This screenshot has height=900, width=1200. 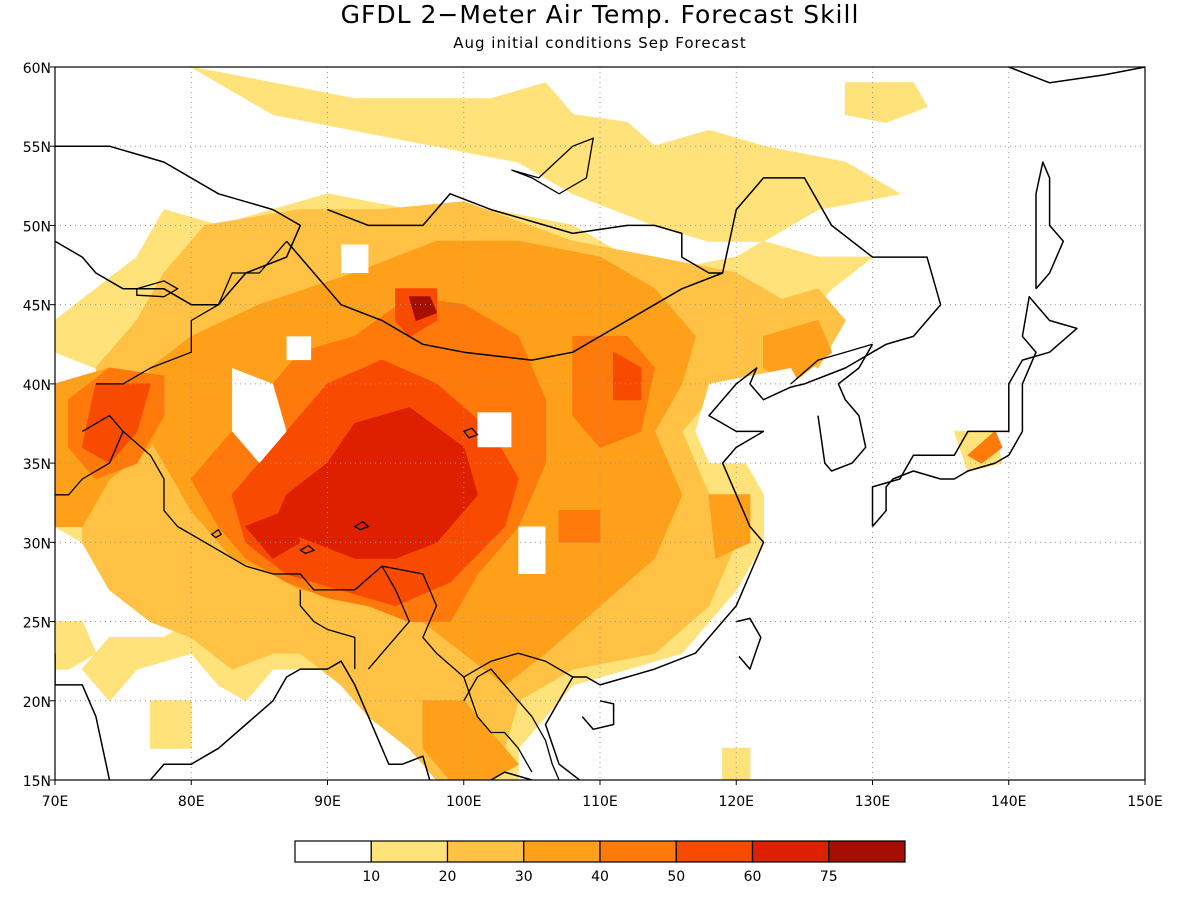 I want to click on lon-tick-label: 120E, so click(x=736, y=802).